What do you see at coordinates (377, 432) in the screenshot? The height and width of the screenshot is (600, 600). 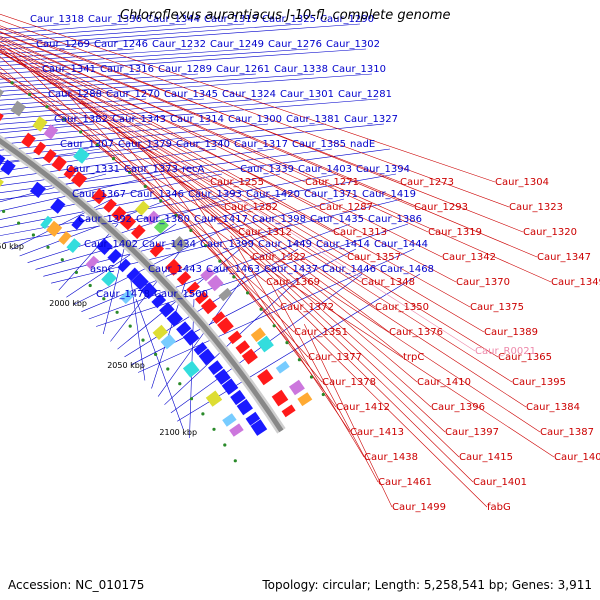 I see `reverse-gene-label: Caur_1413` at bounding box center [377, 432].